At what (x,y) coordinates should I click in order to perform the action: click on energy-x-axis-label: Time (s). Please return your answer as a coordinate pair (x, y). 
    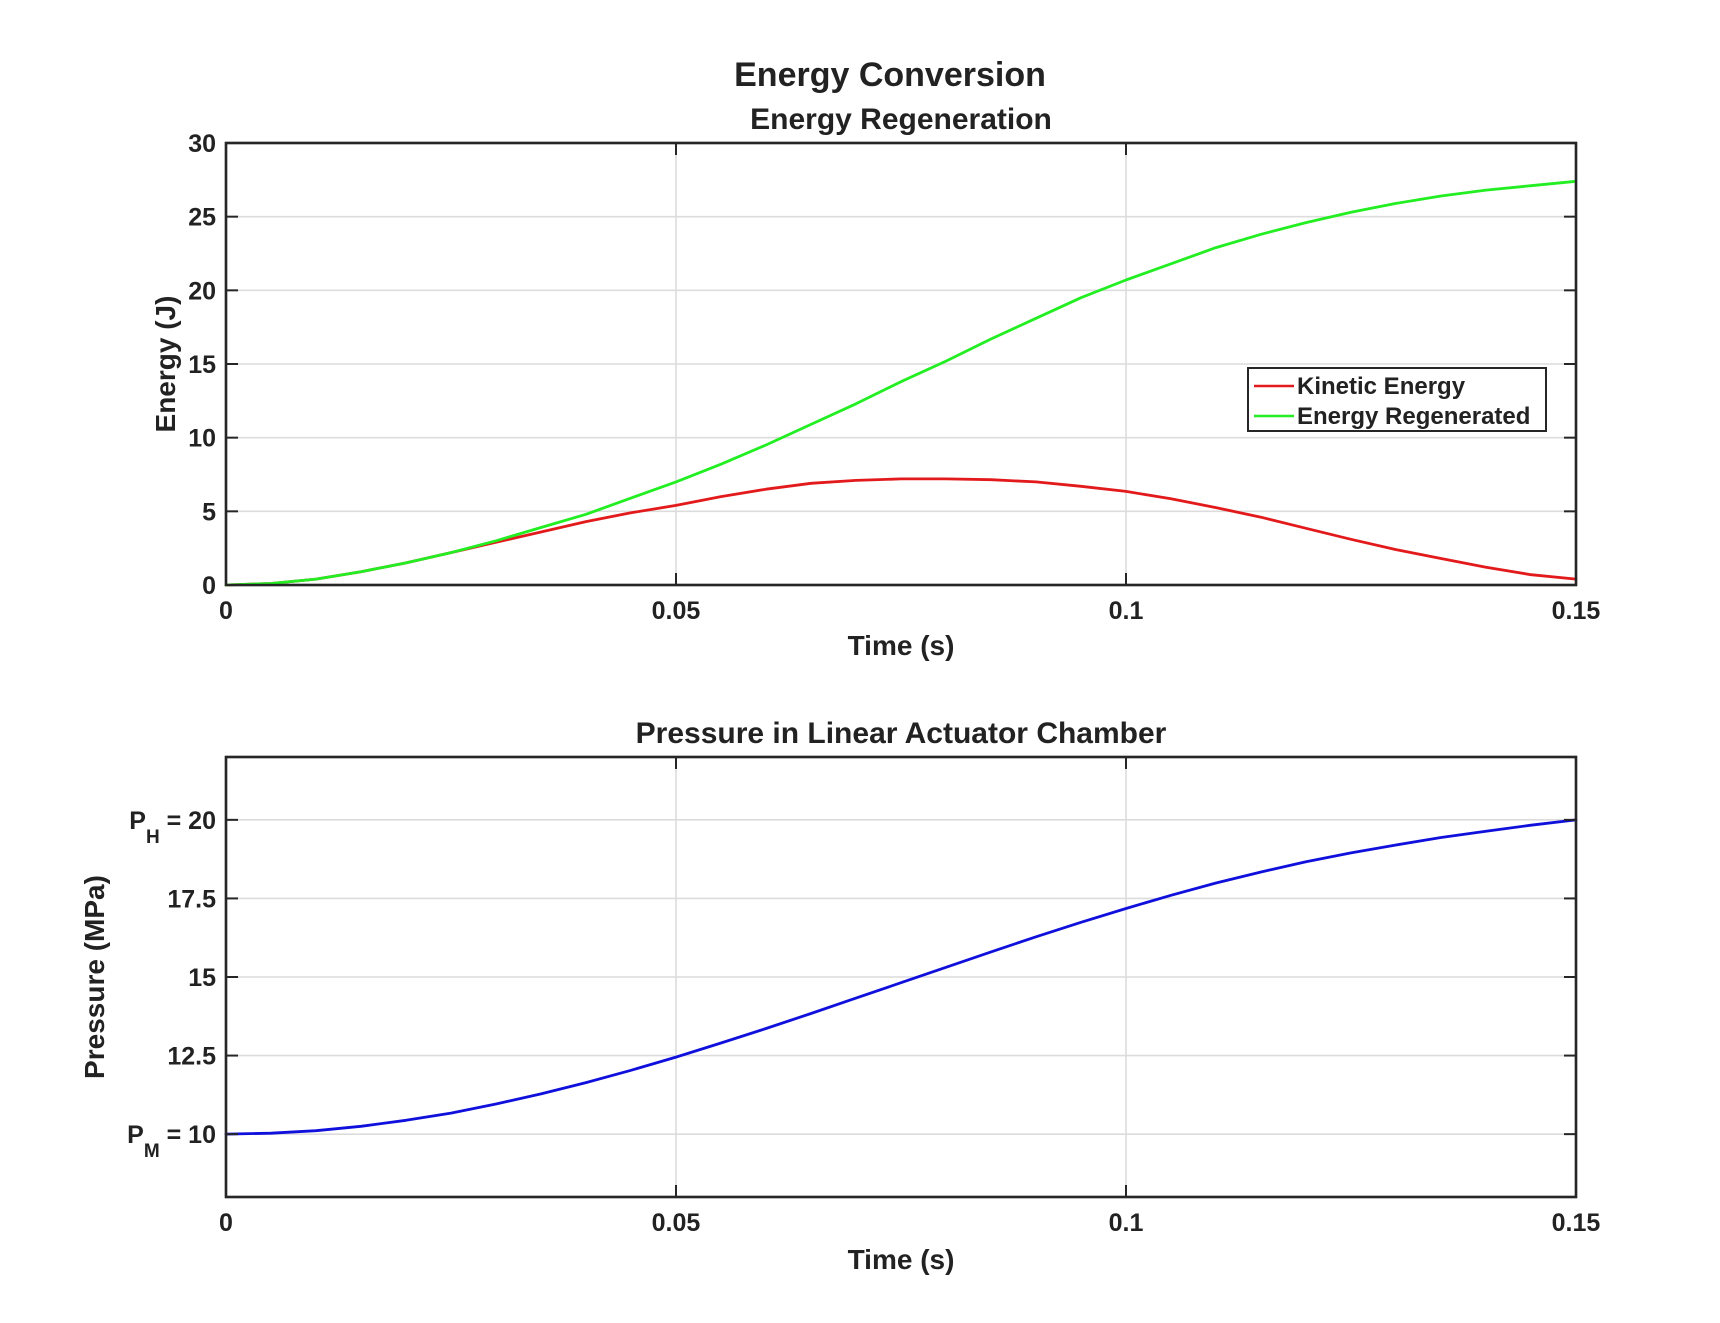
    Looking at the image, I should click on (901, 645).